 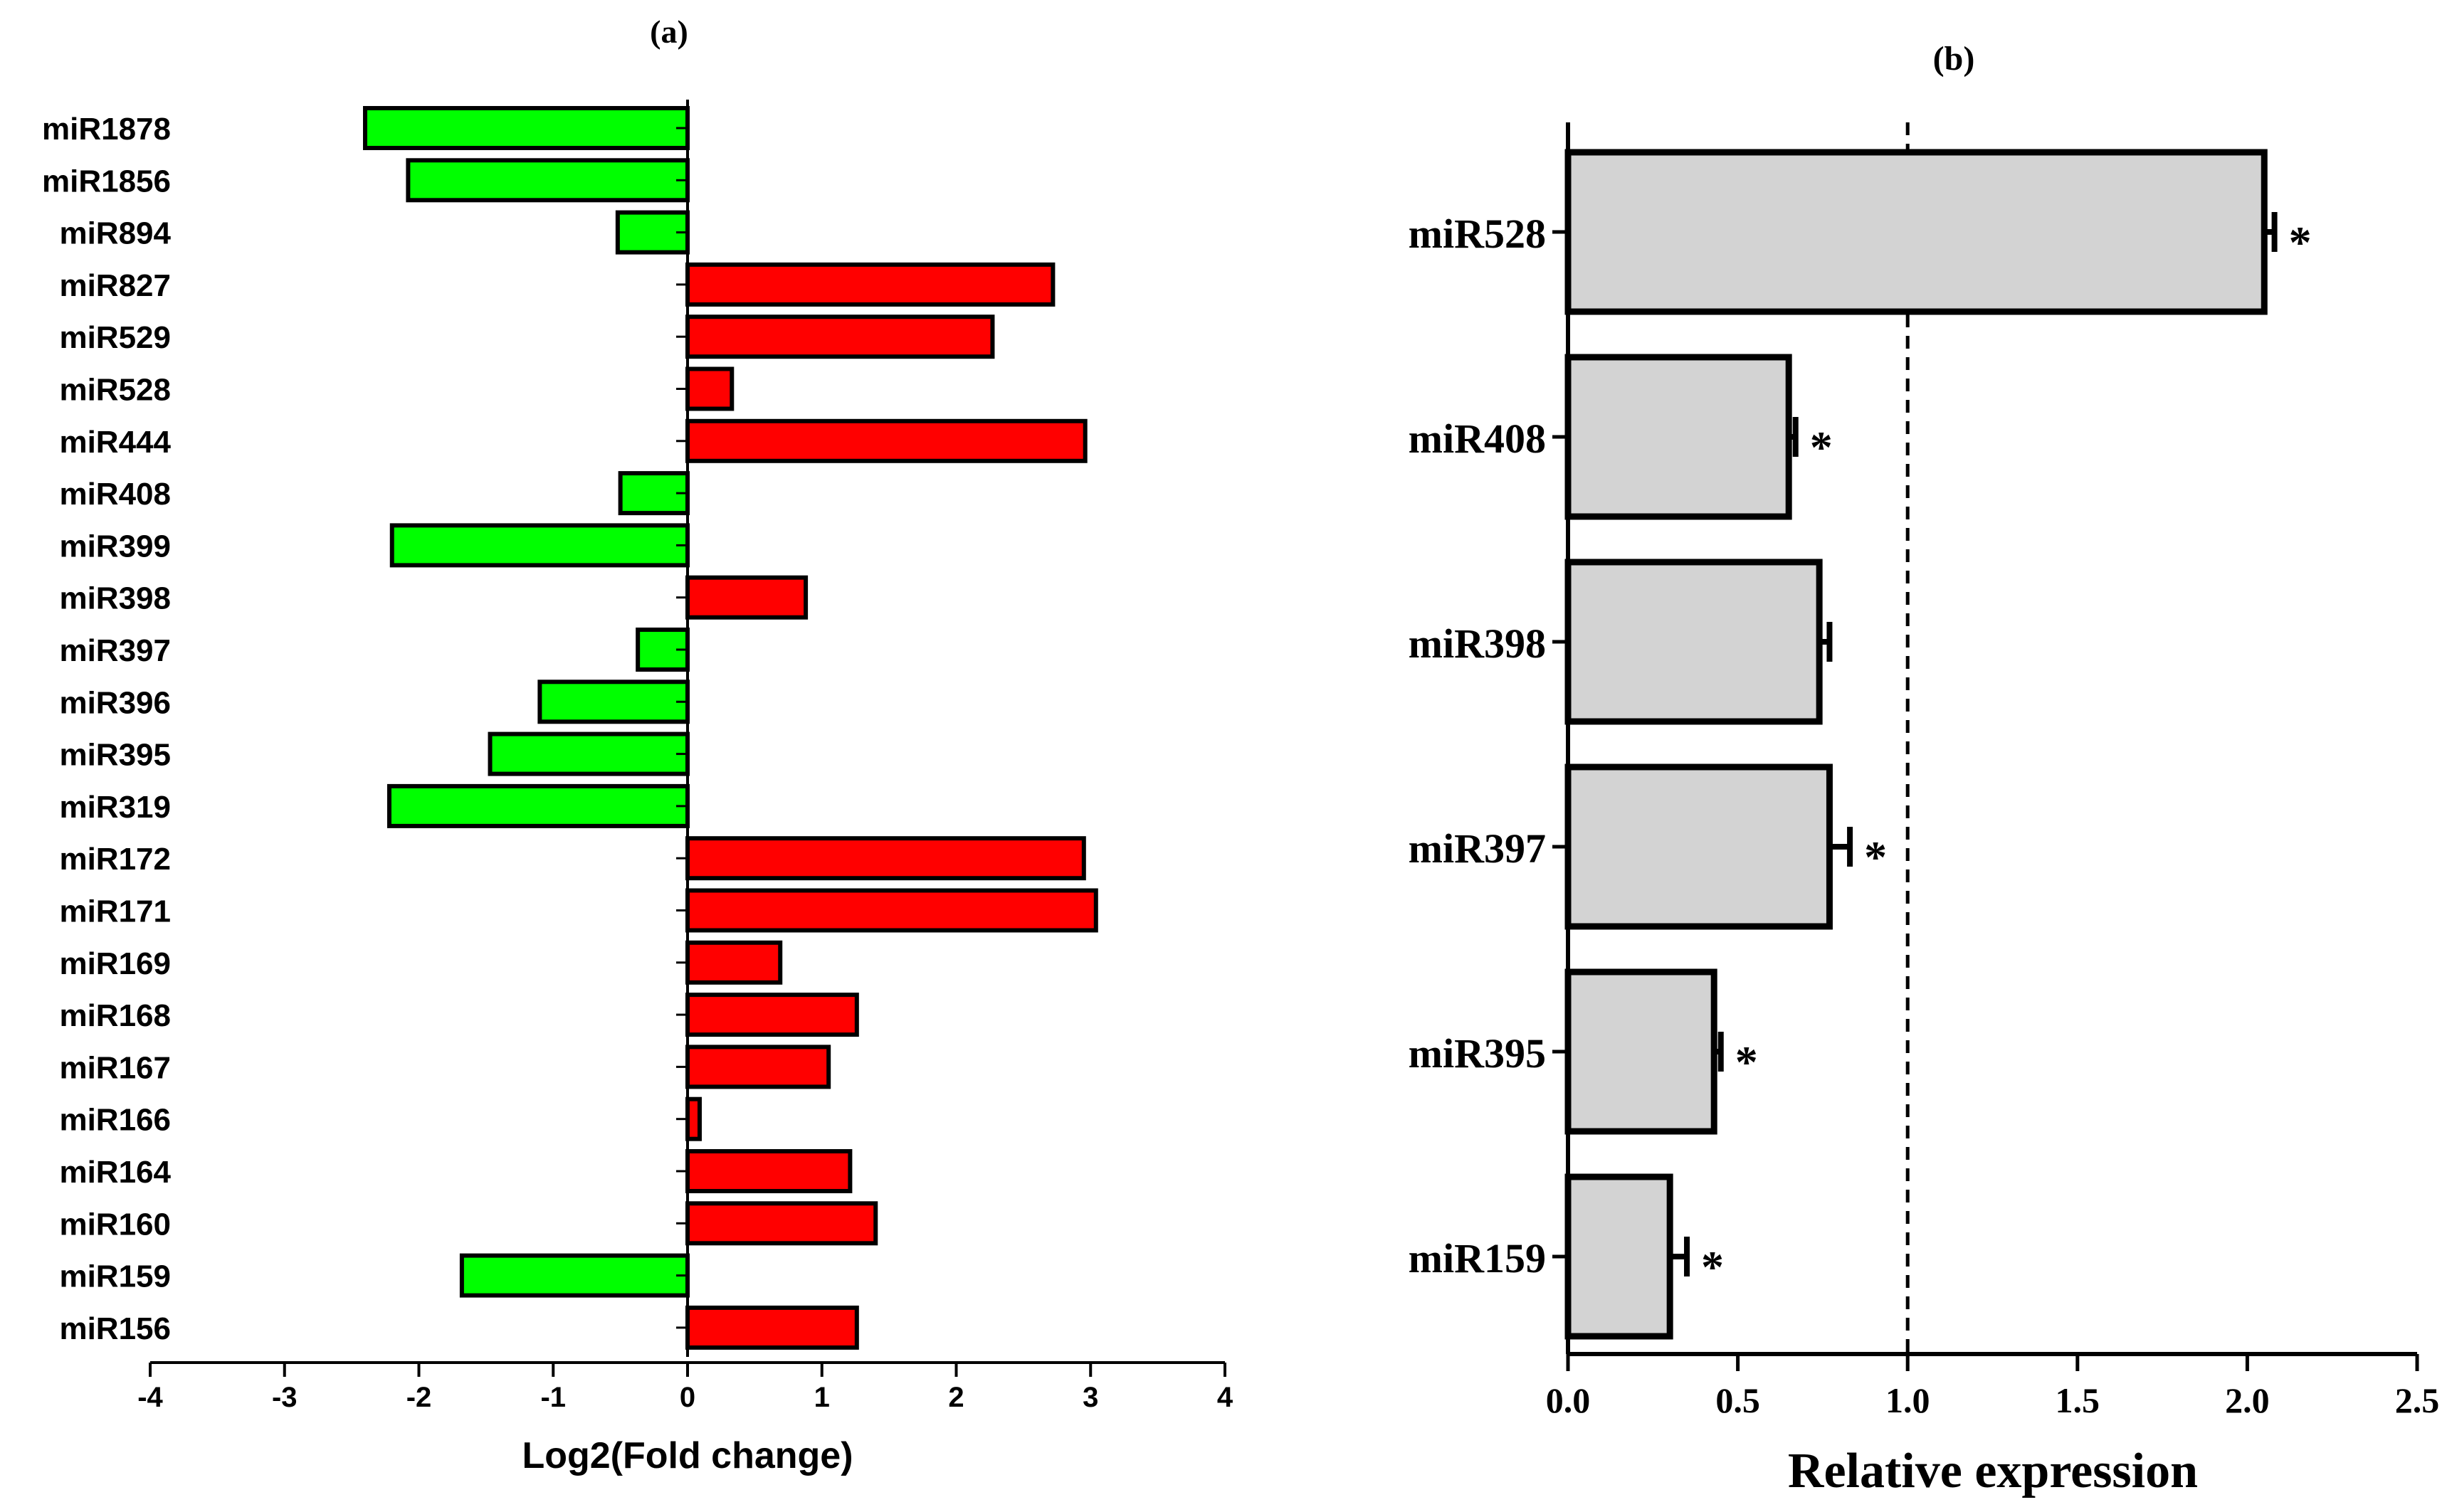 What do you see at coordinates (150, 1397) in the screenshot?
I see `x-tick-label--4: -4` at bounding box center [150, 1397].